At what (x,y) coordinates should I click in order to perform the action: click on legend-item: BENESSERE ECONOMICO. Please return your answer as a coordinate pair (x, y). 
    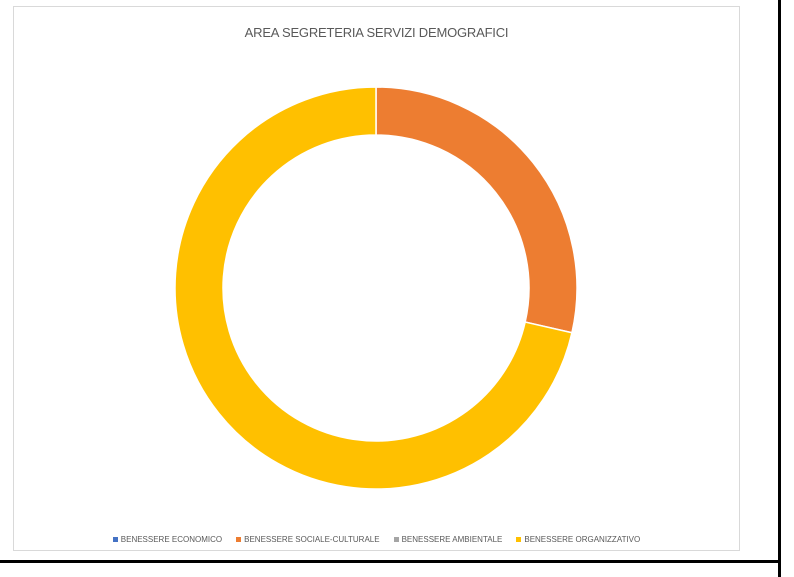
    Looking at the image, I should click on (167, 539).